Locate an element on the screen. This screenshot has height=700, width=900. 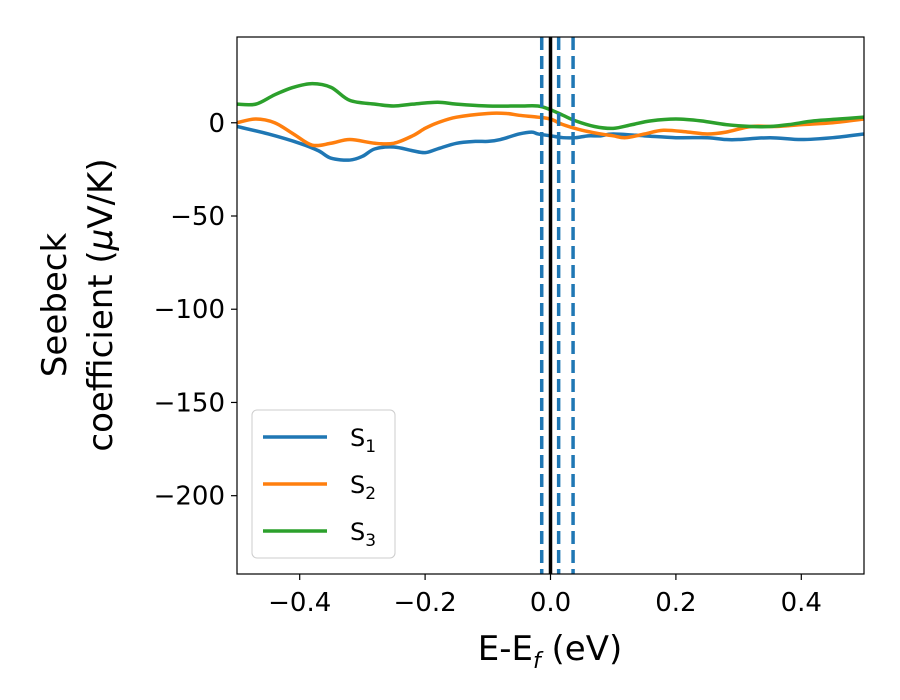
legend: S1 S2 S3 is located at coordinates (323, 484).